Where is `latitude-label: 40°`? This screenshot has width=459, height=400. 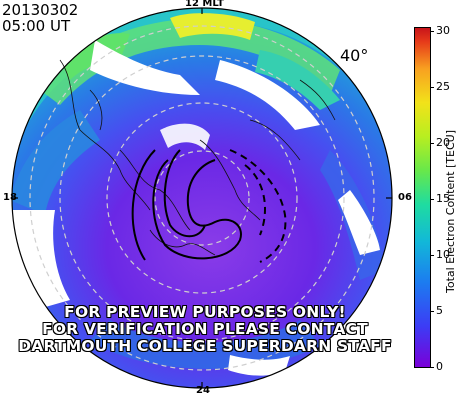
latitude-label: 40° is located at coordinates (354, 55).